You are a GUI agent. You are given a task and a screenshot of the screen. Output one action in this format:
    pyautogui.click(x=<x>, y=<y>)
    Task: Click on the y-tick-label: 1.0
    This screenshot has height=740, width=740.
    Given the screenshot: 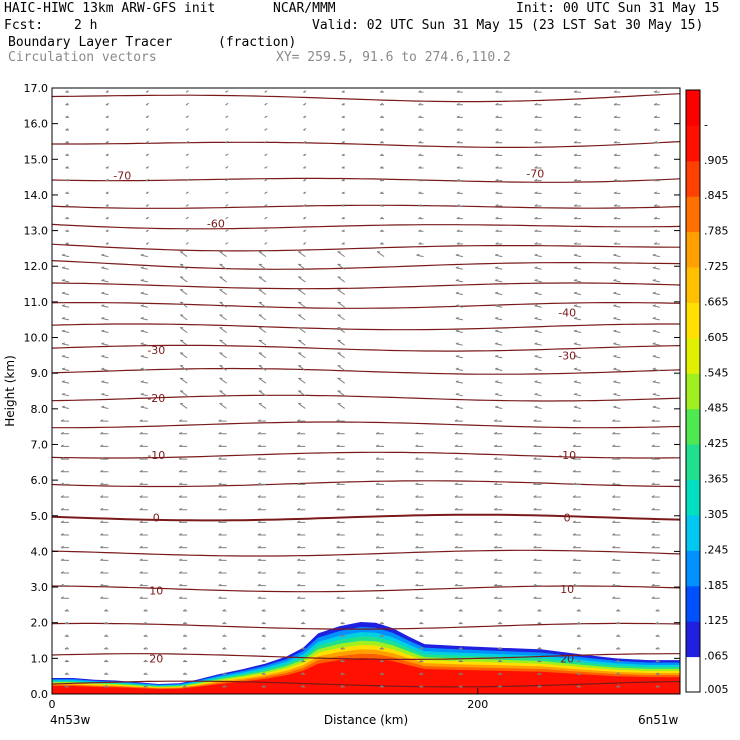 What is the action you would take?
    pyautogui.click(x=40, y=658)
    